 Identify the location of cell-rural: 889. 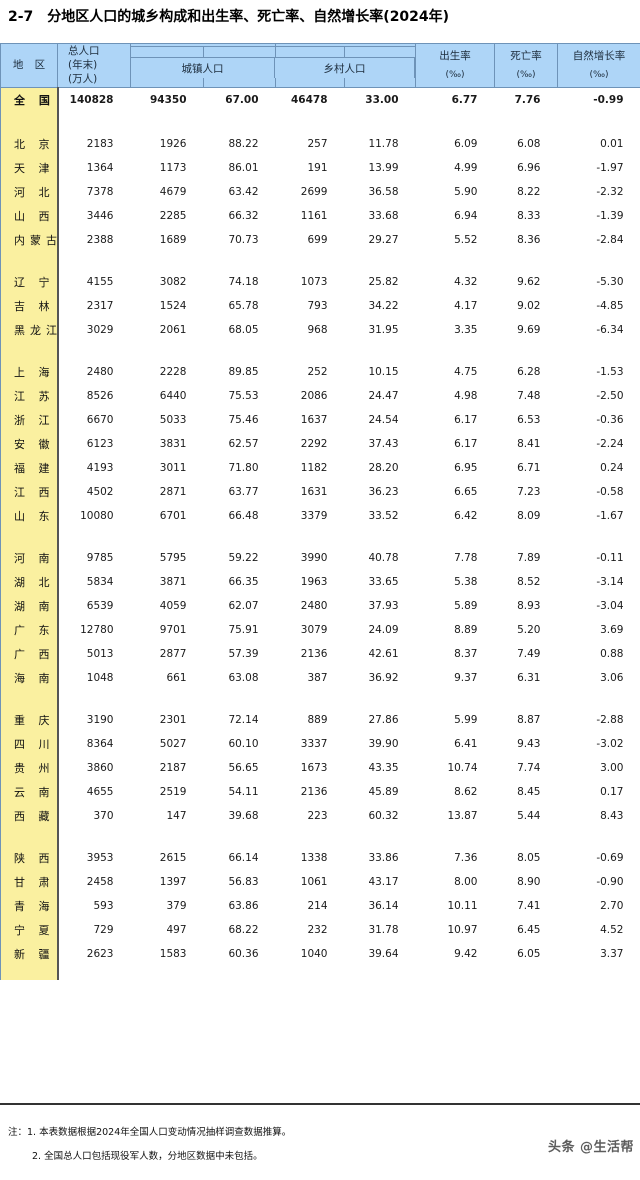
(317, 719).